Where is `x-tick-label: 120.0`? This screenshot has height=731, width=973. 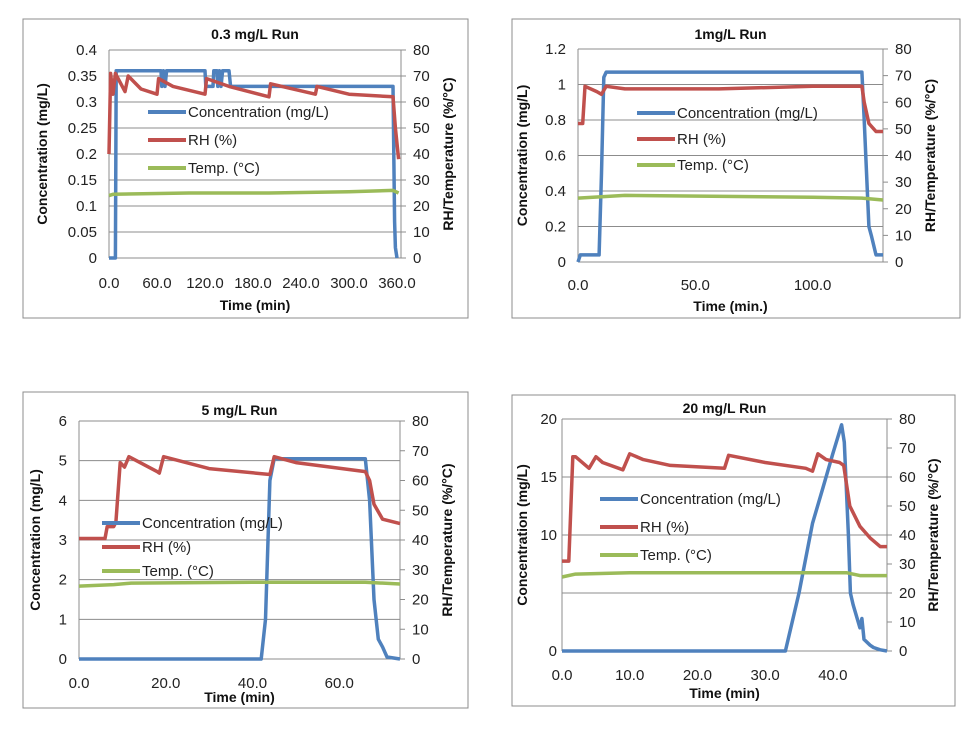
x-tick-label: 120.0 is located at coordinates (205, 283).